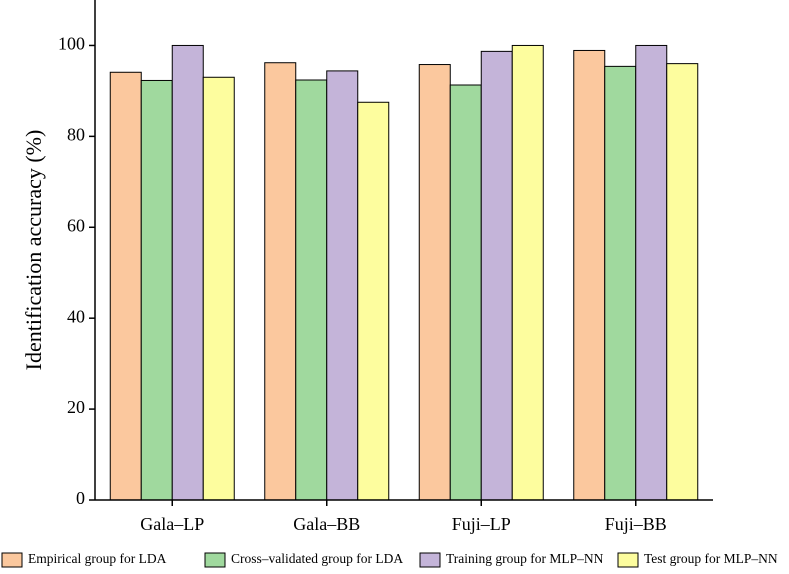 Image resolution: width=789 pixels, height=574 pixels. I want to click on y-tick-label: 100, so click(71, 44).